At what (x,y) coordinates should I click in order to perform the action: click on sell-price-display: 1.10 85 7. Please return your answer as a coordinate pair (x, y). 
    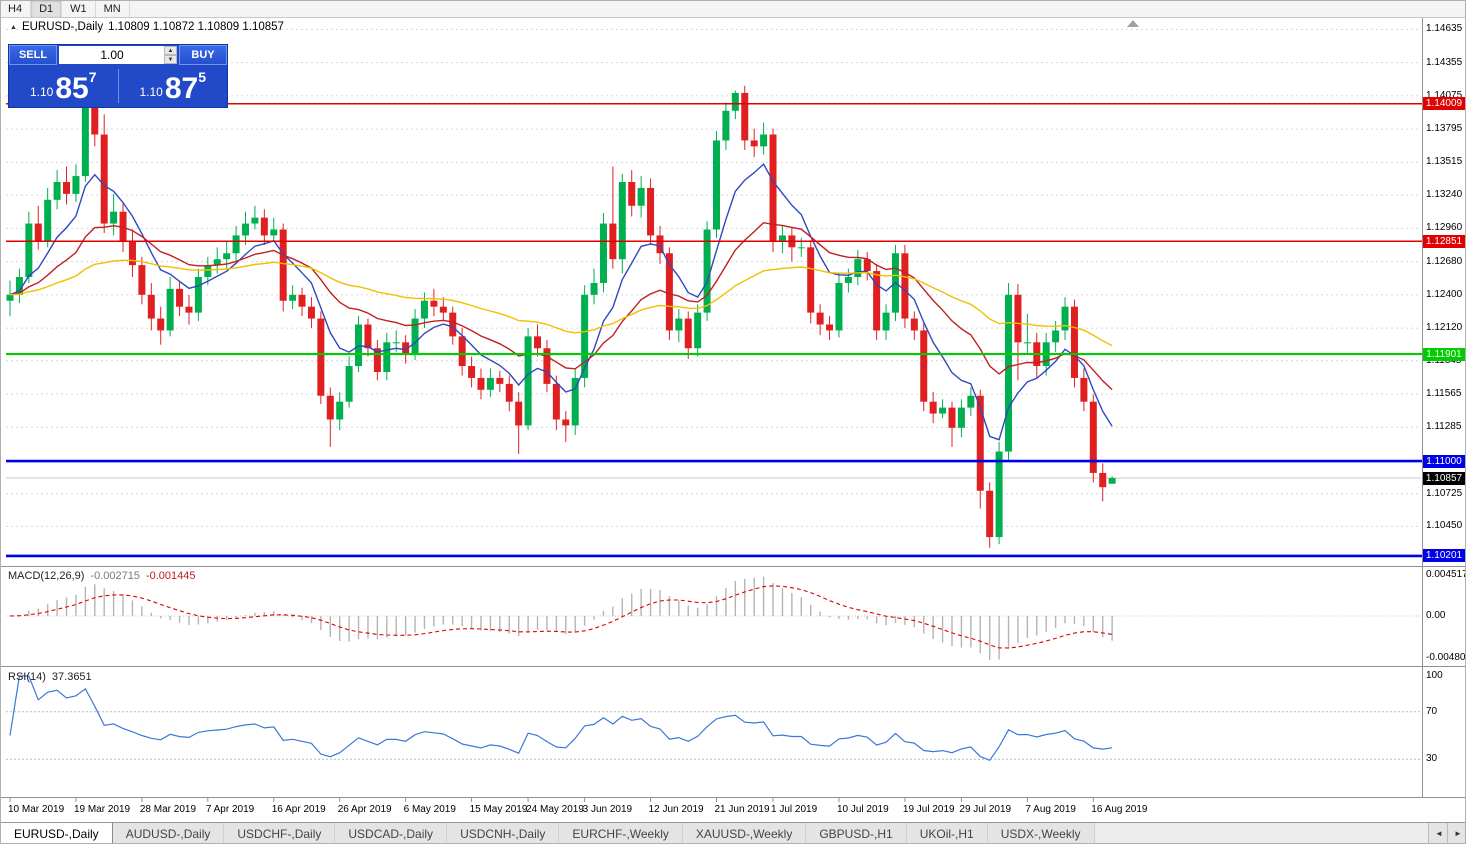
    Looking at the image, I should click on (63, 86).